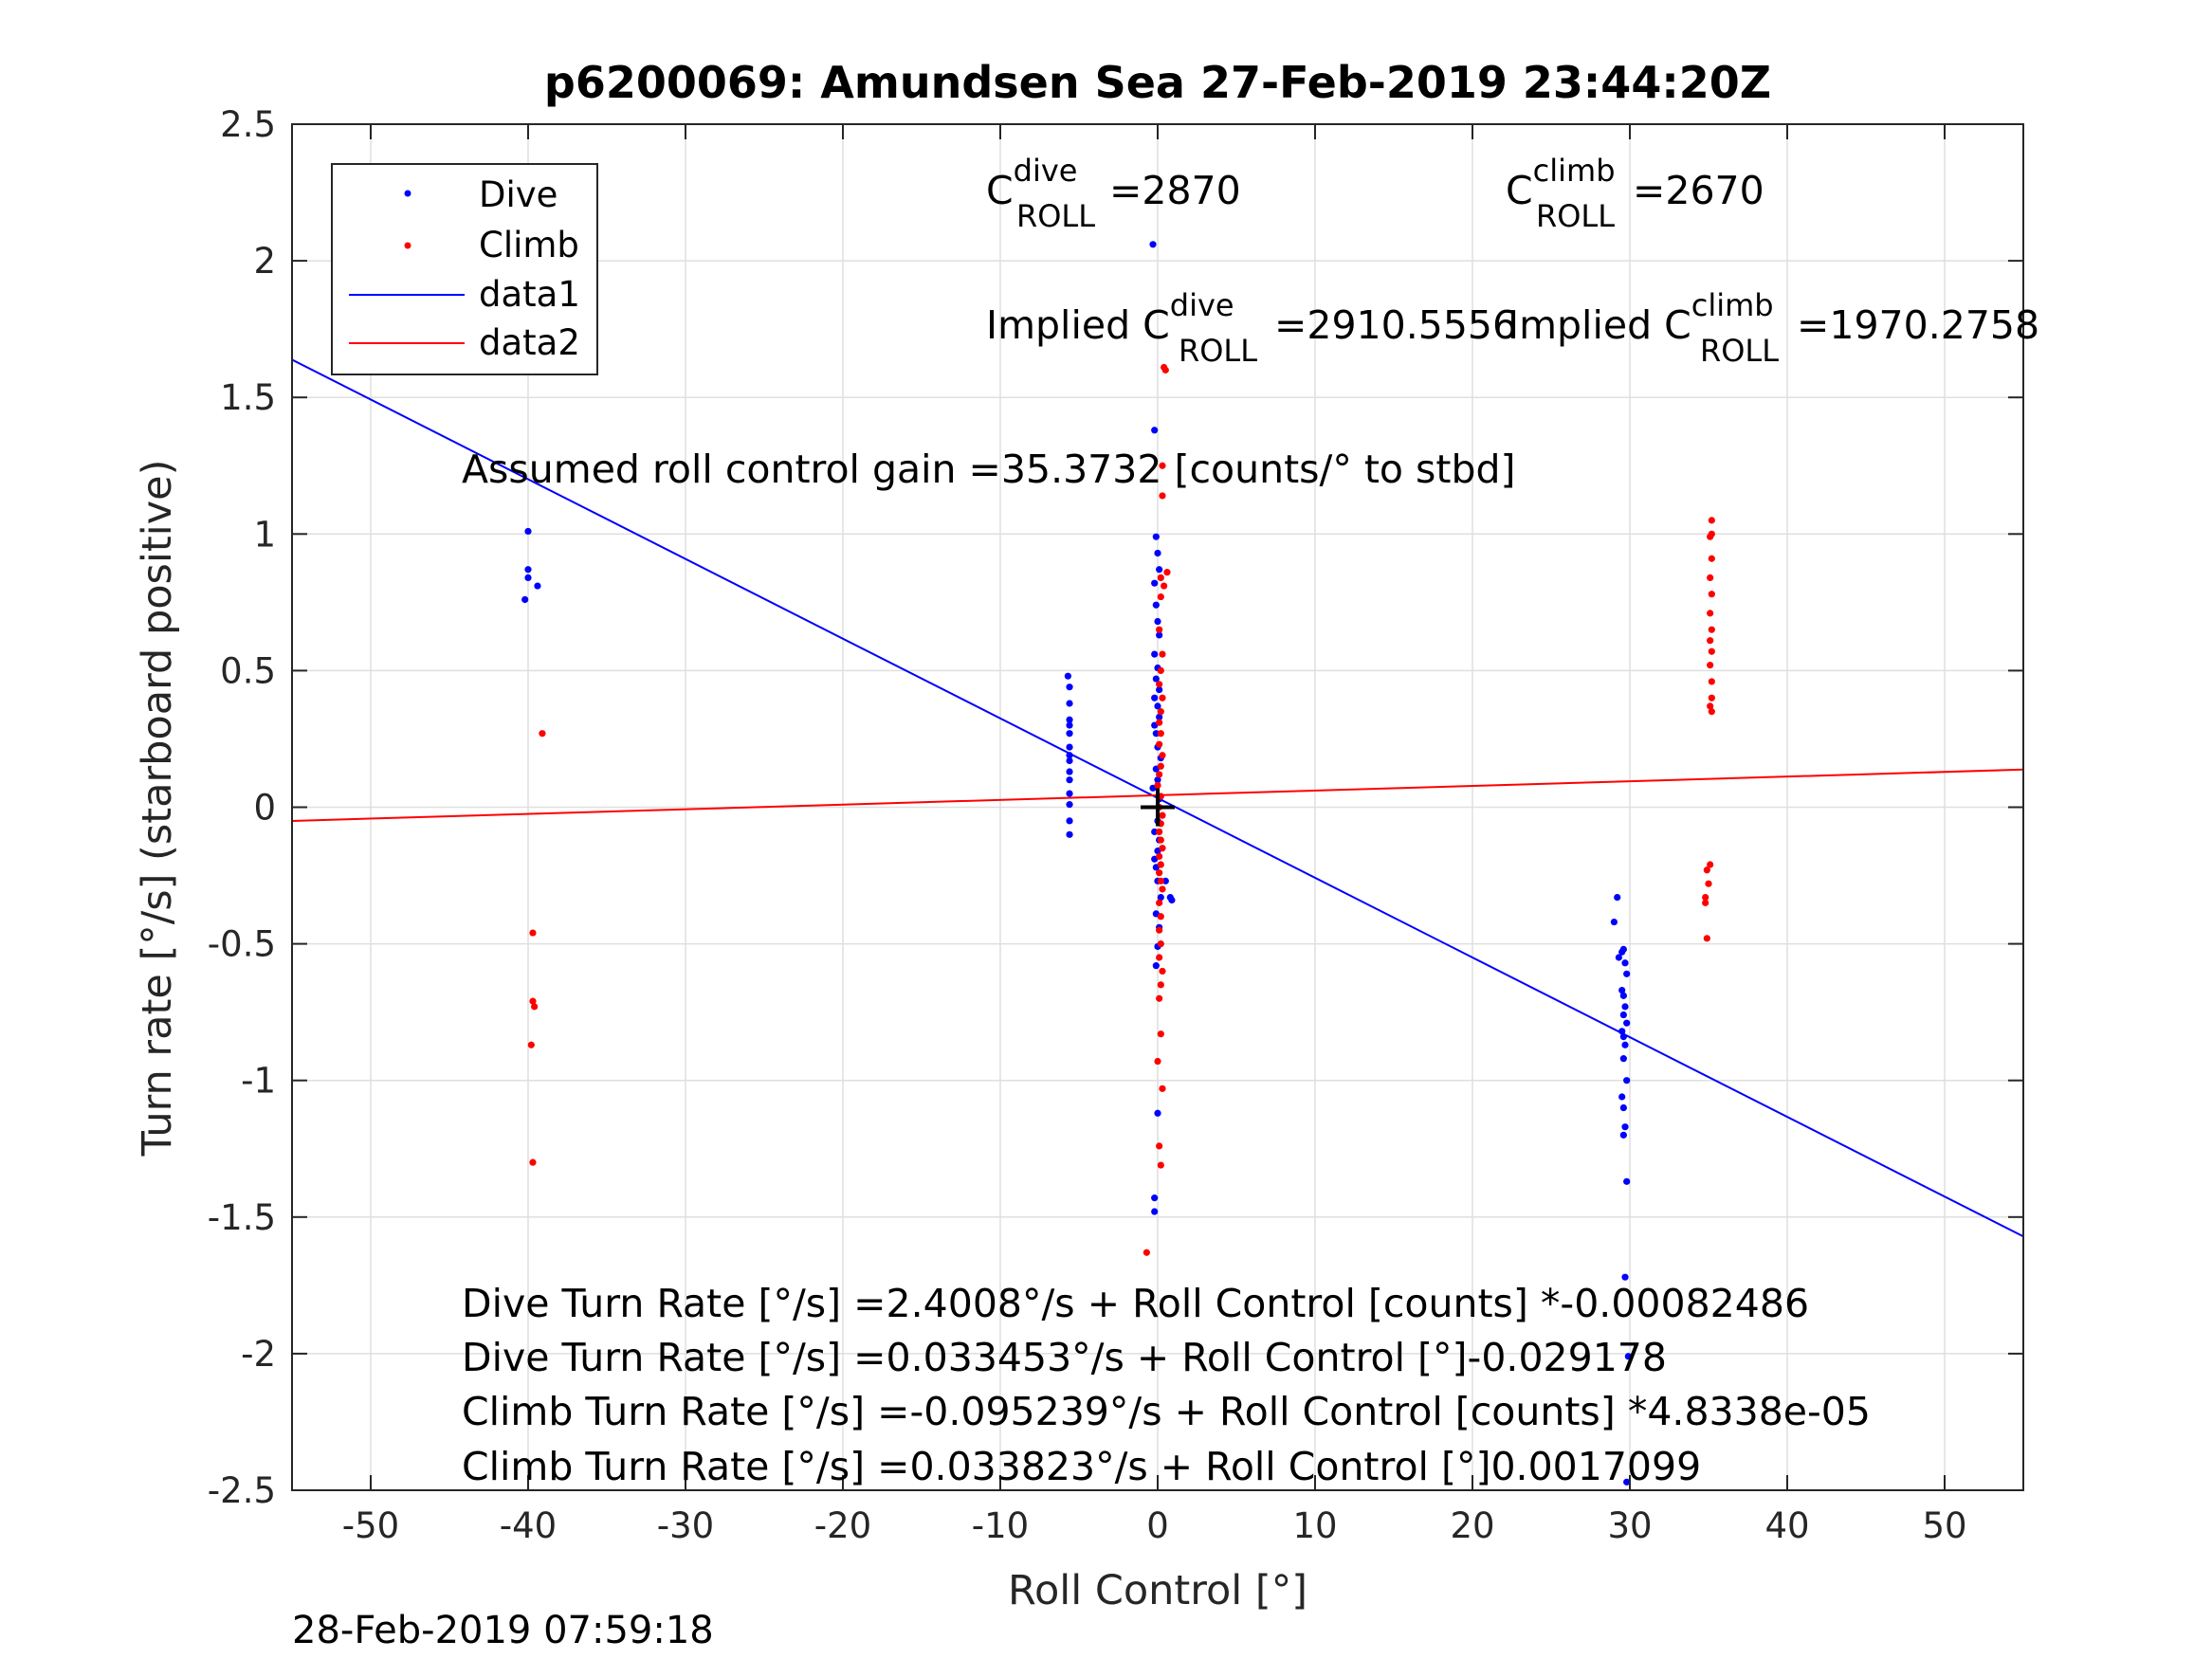 The height and width of the screenshot is (1659, 2212). What do you see at coordinates (1472, 1525) in the screenshot?
I see `x-tick-label: 20` at bounding box center [1472, 1525].